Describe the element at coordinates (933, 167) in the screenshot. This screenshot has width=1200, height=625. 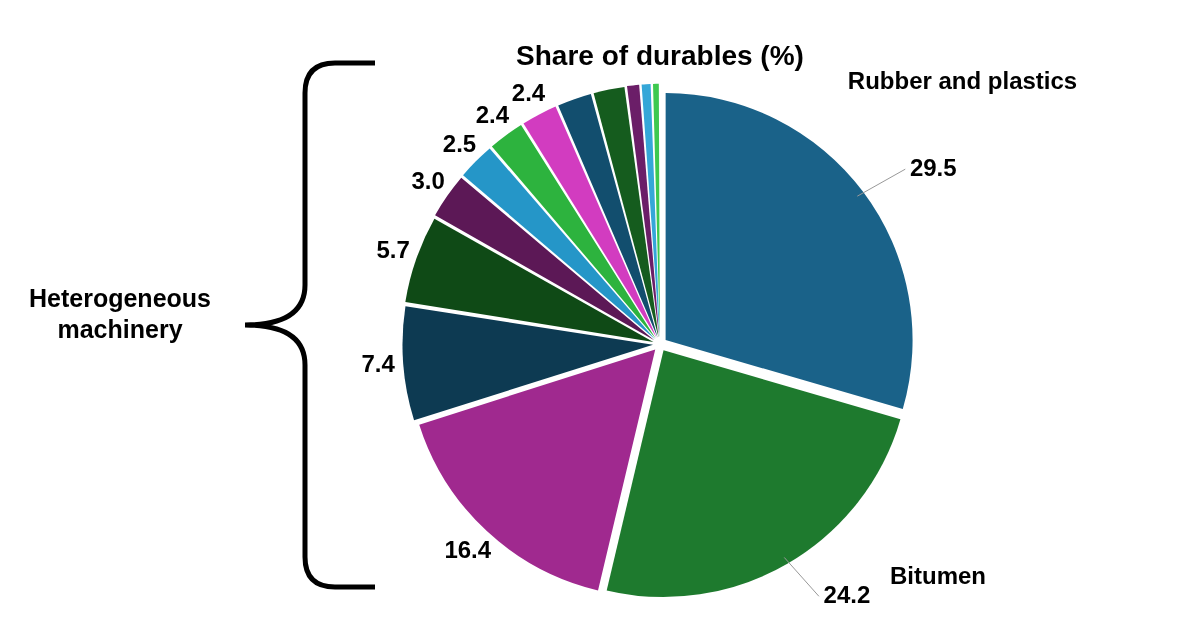
I see `data-label: 29.5` at that location.